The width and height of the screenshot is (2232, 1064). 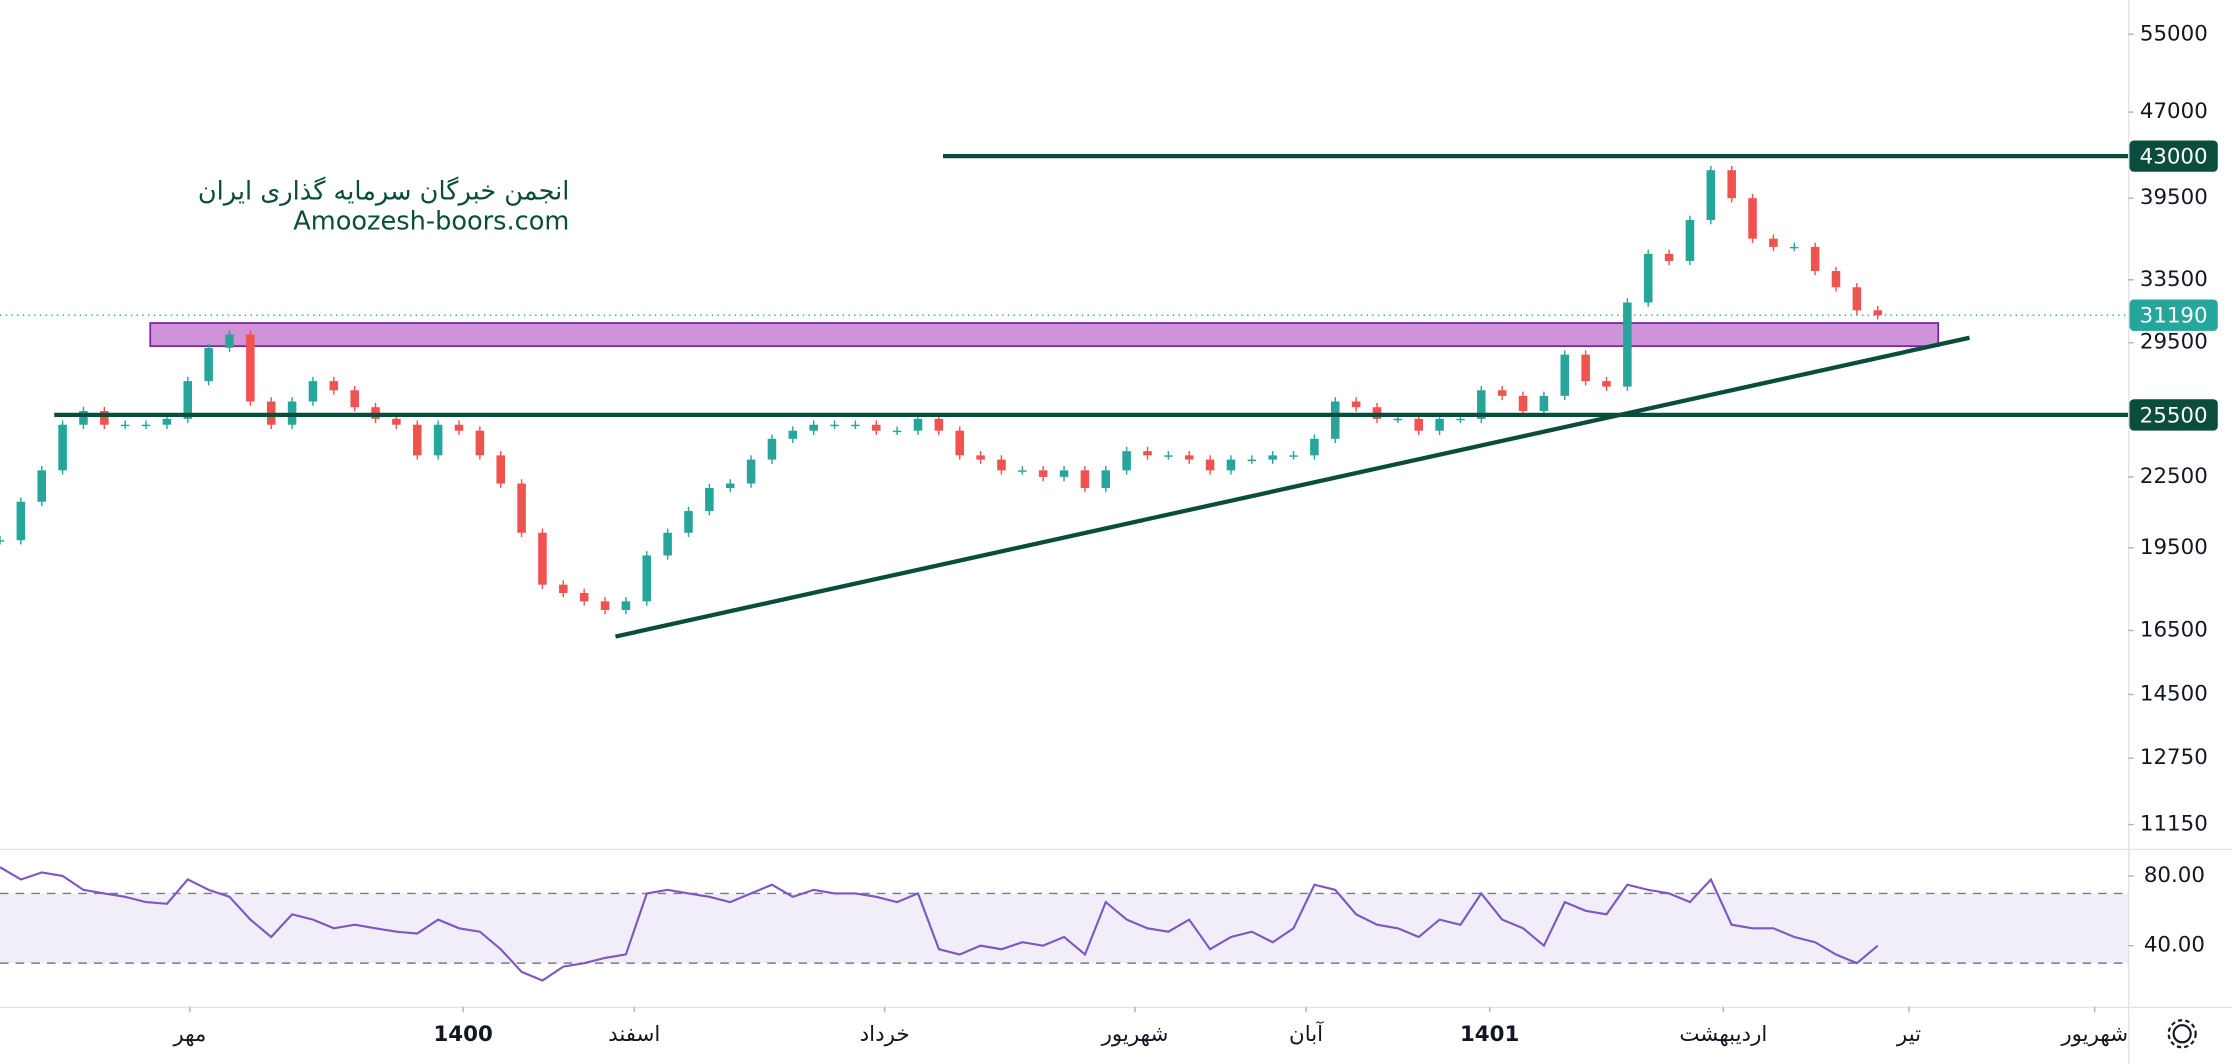 I want to click on level-label: 43000, so click(x=2174, y=157).